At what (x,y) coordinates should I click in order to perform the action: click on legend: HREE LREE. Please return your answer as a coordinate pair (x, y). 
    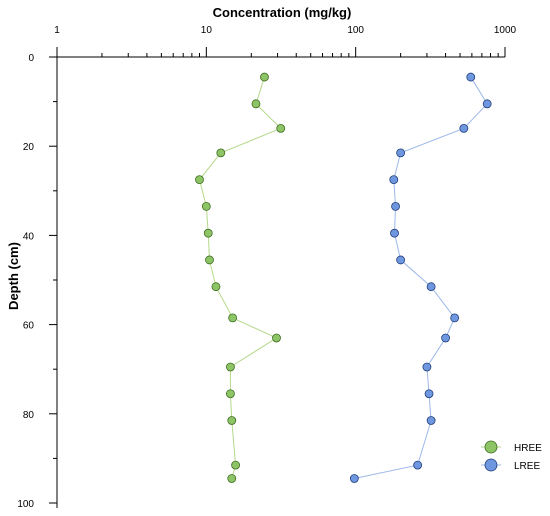
    Looking at the image, I should click on (511, 456).